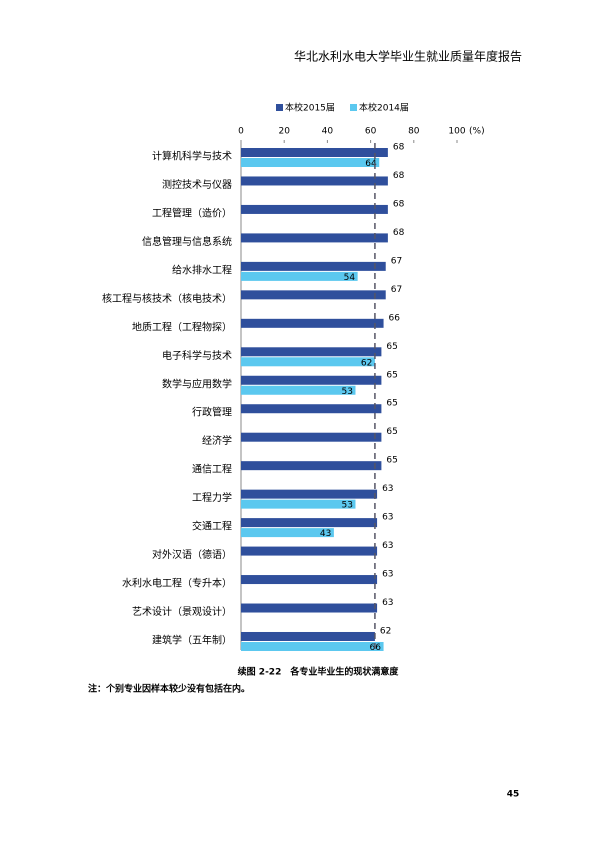  What do you see at coordinates (187, 241) in the screenshot?
I see `category-label: 信息管理与信息系统` at bounding box center [187, 241].